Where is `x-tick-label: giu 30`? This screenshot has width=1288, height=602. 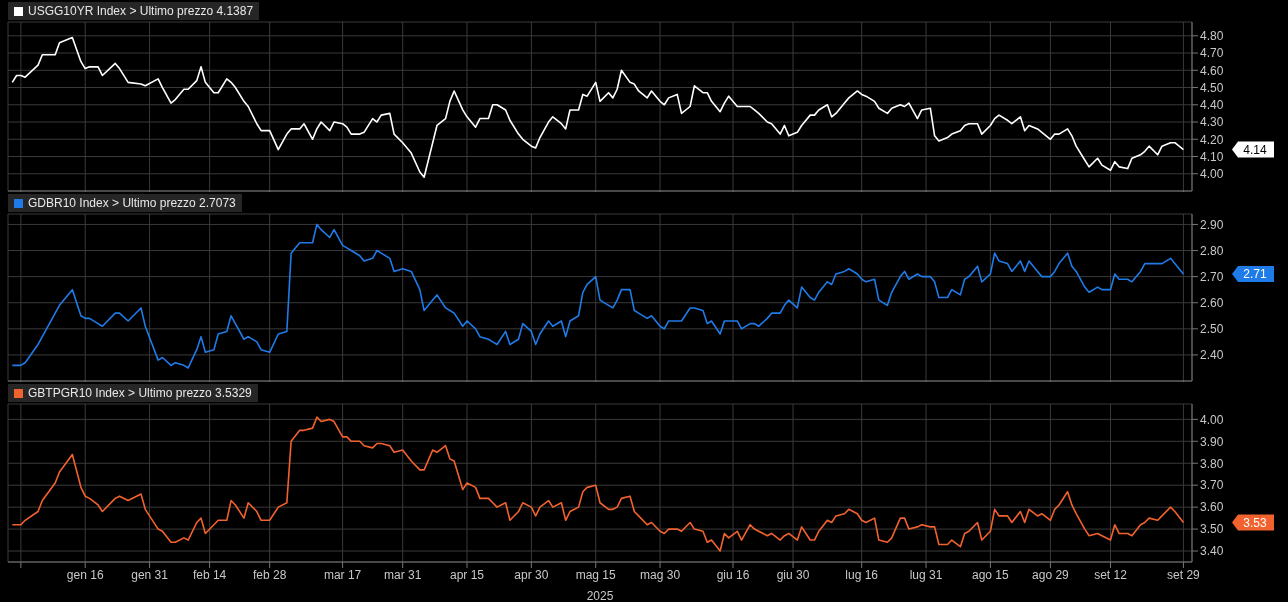 x-tick-label: giu 30 is located at coordinates (793, 574).